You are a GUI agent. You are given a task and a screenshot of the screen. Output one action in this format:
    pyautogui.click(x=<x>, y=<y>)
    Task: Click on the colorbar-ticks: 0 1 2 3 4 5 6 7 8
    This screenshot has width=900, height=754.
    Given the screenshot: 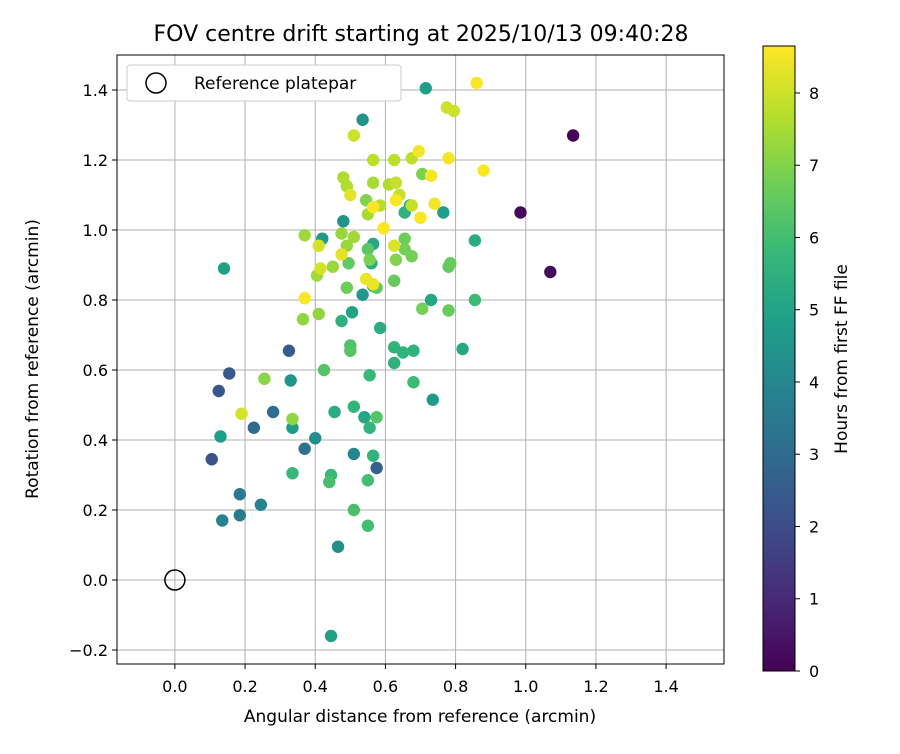 What is the action you would take?
    pyautogui.click(x=807, y=382)
    